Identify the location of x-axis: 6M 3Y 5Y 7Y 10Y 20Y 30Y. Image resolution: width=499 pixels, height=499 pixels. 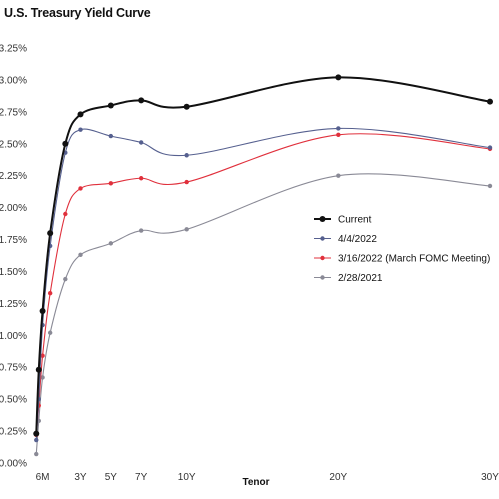
(267, 477).